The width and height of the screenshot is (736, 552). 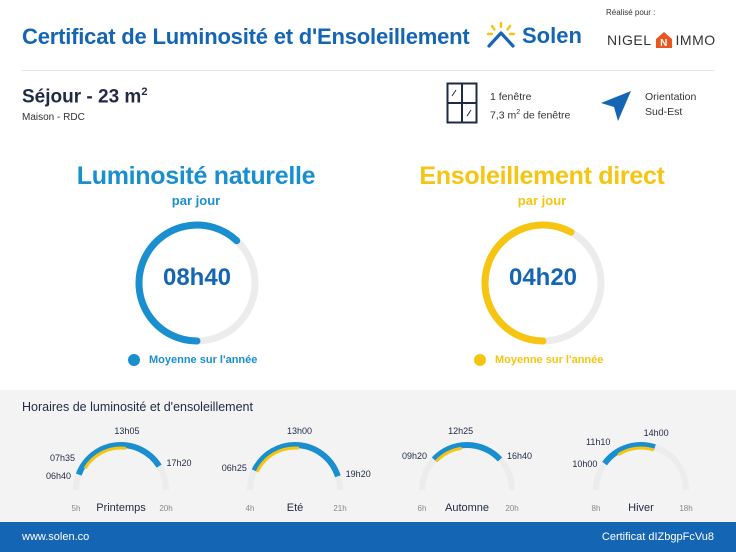 I want to click on window-count: 1 fenêtre, so click(x=511, y=97).